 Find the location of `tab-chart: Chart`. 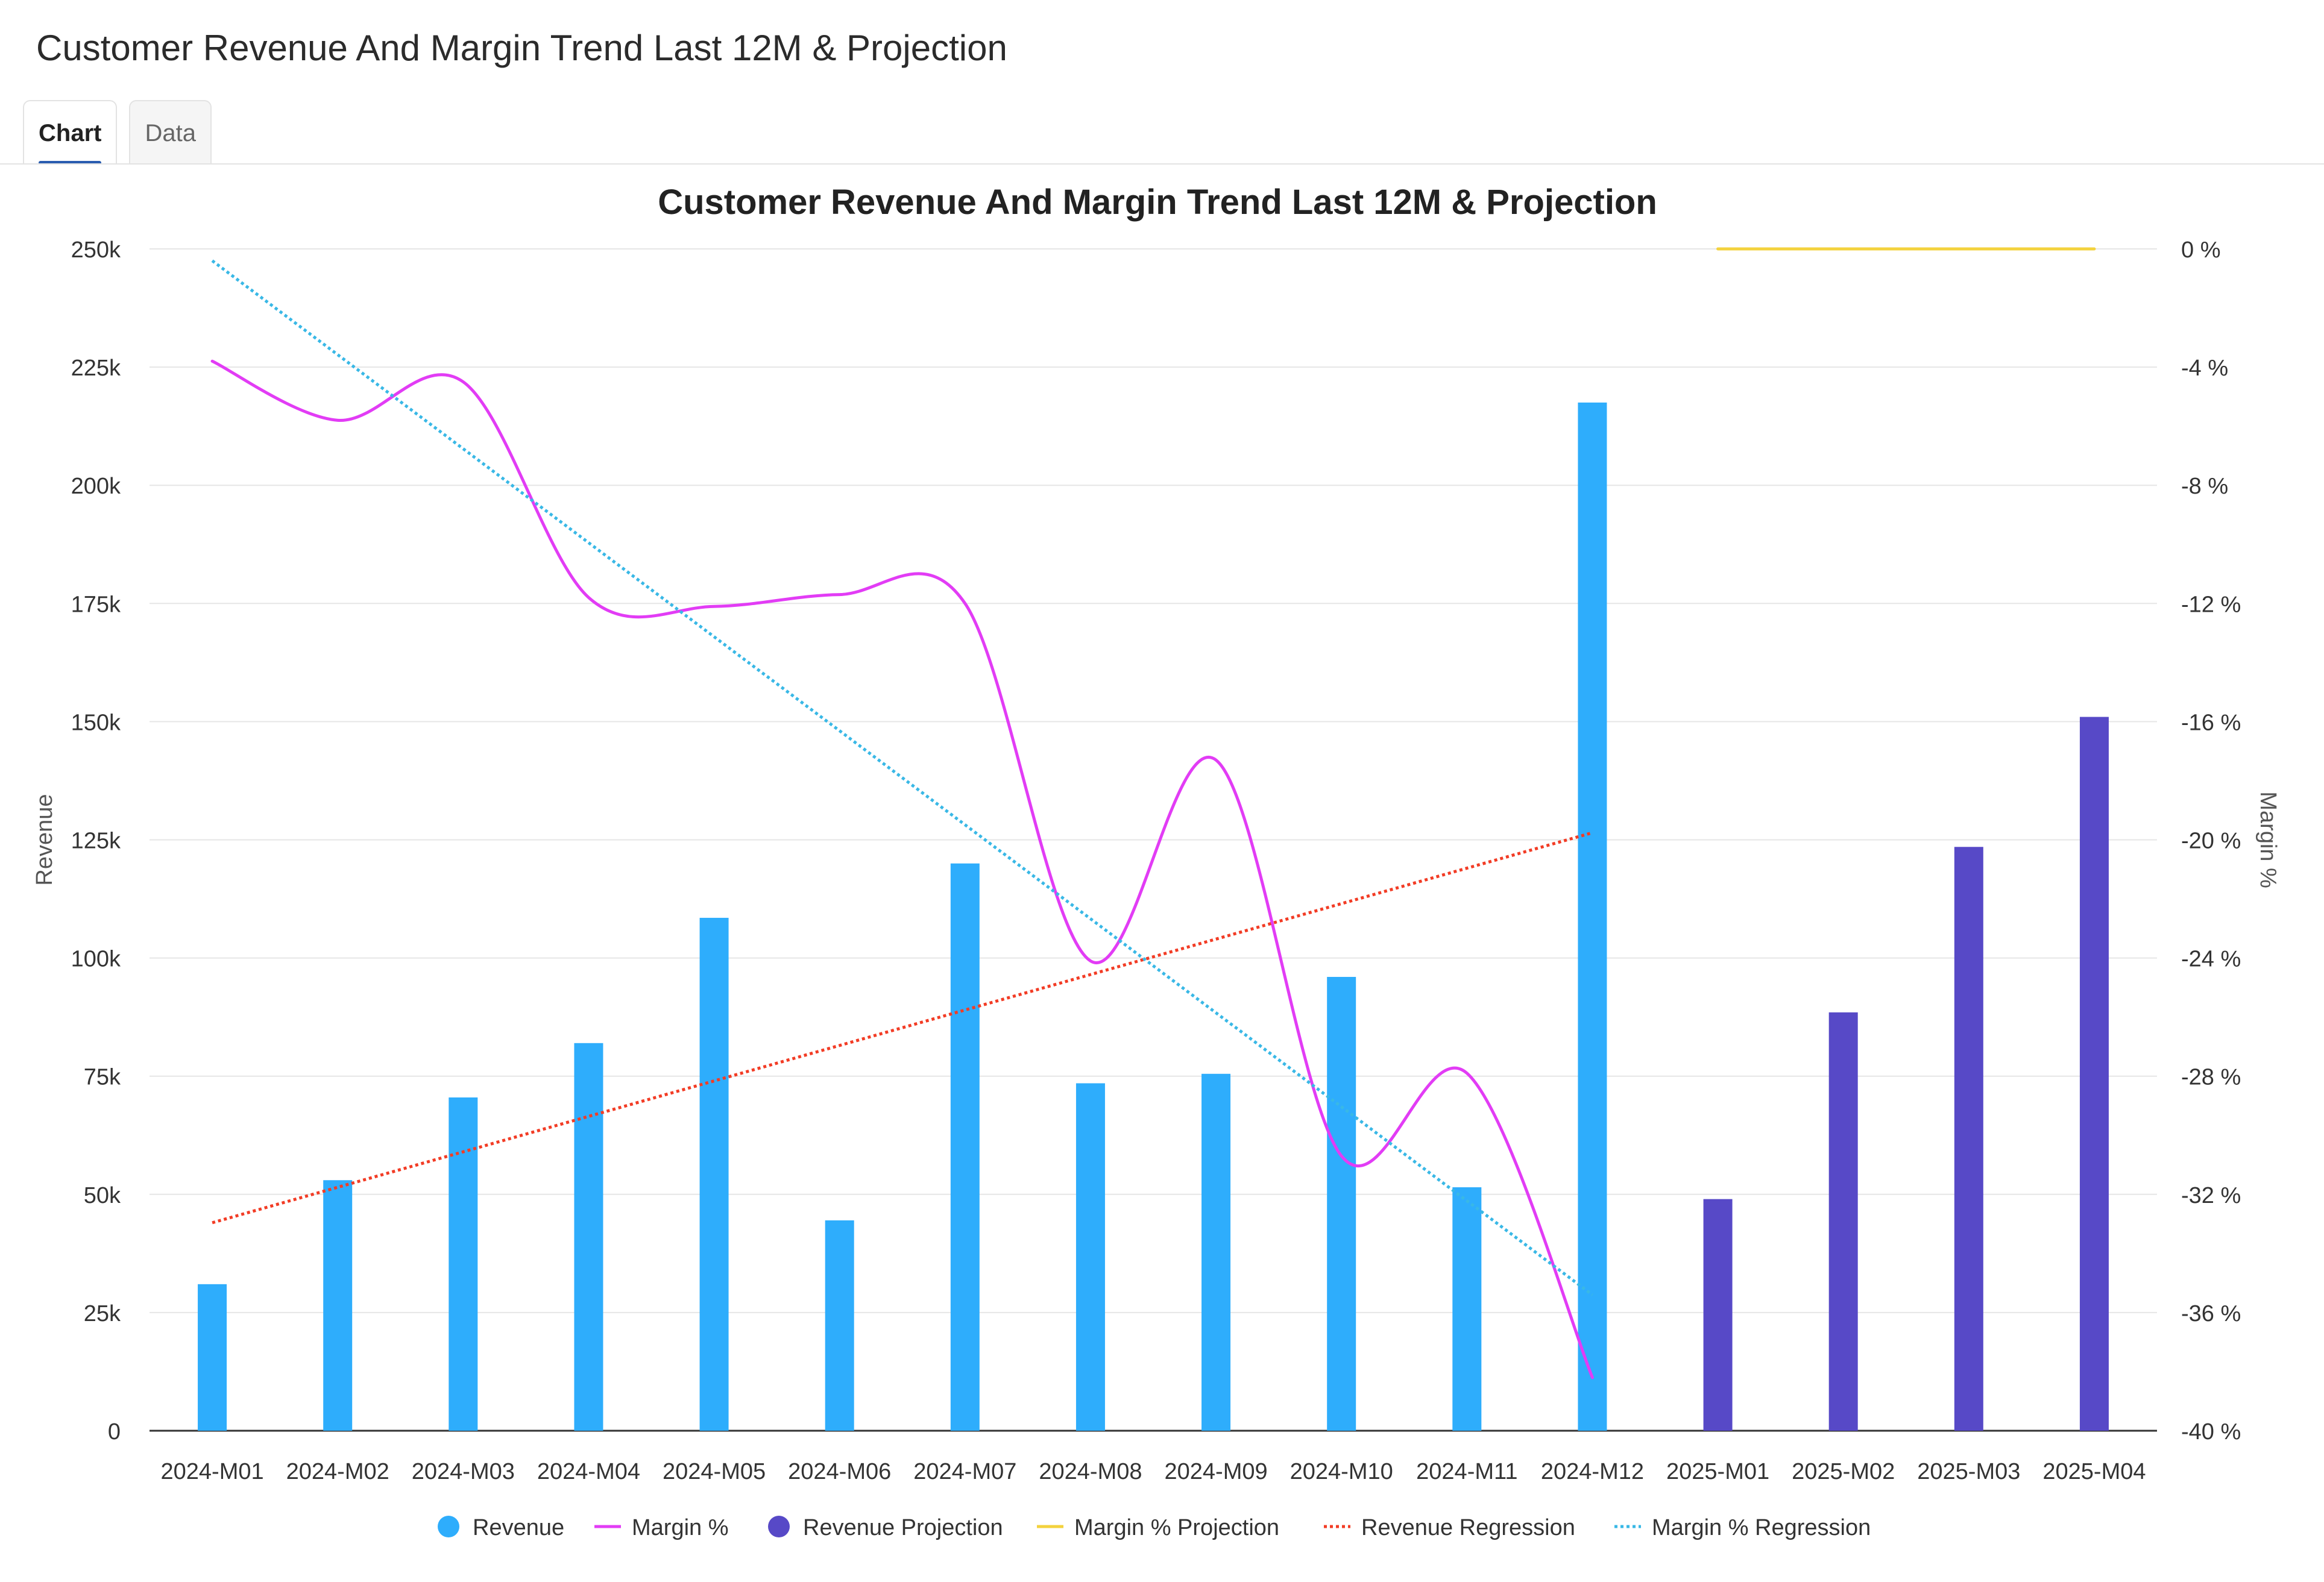

tab-chart: Chart is located at coordinates (70, 132).